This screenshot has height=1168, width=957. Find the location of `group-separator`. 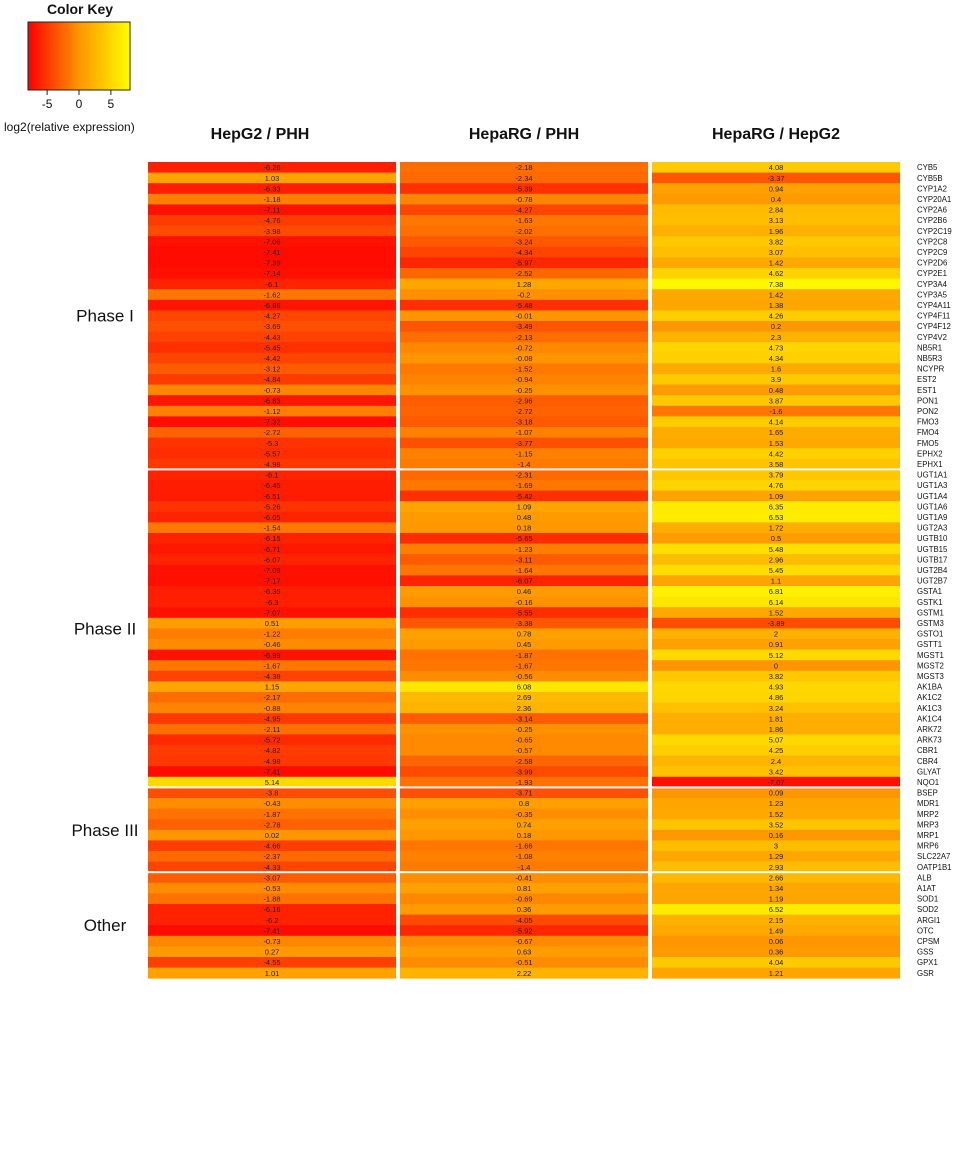

group-separator is located at coordinates (524, 872).